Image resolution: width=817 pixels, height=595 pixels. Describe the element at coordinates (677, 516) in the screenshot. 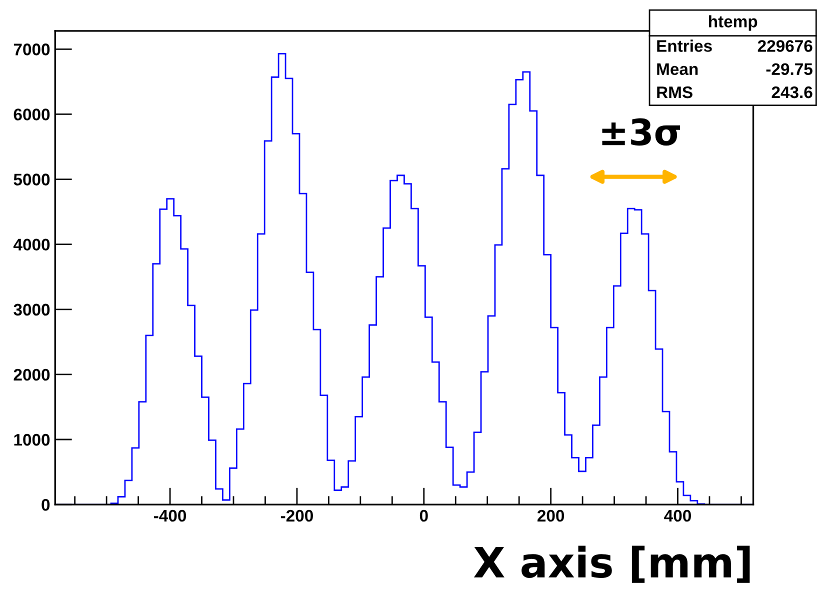

I see `x-tick-label: 400` at that location.